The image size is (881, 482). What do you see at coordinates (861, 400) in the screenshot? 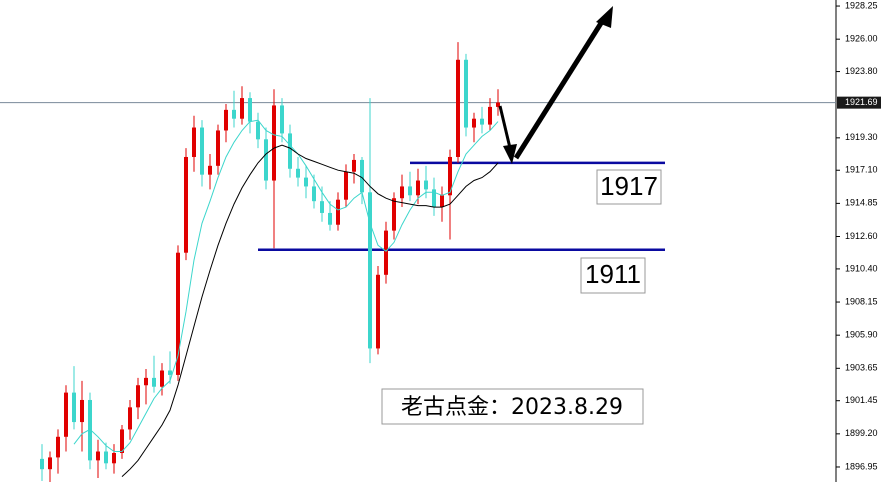
I see `y-tick-label: 1901.45` at bounding box center [861, 400].